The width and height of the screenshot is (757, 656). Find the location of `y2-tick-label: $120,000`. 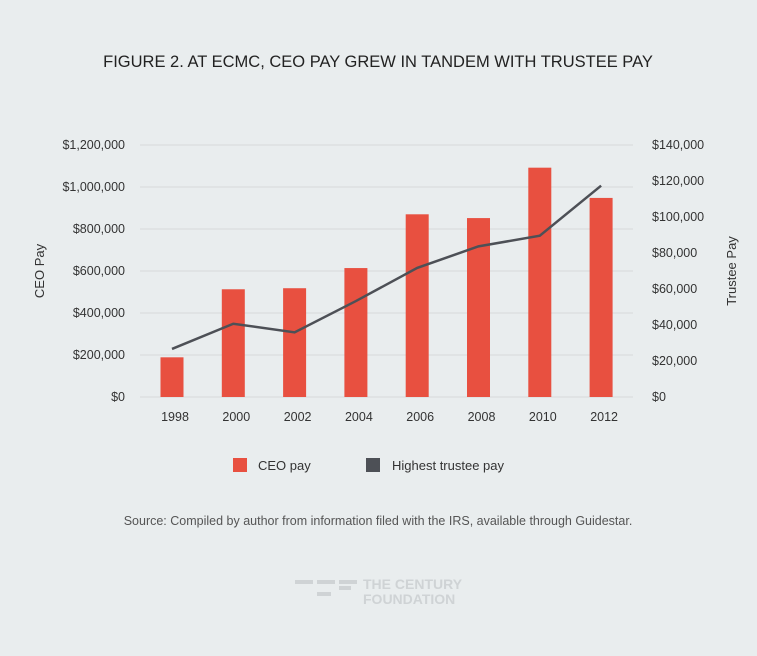

y2-tick-label: $120,000 is located at coordinates (678, 181).